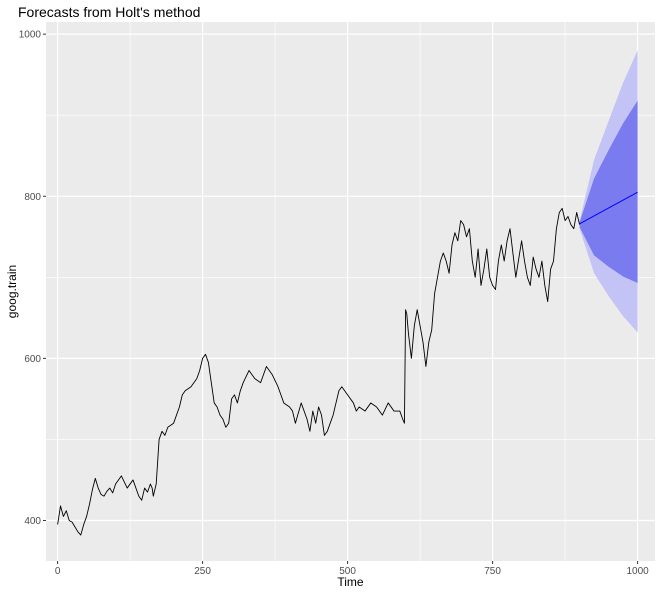 Image resolution: width=660 pixels, height=593 pixels. I want to click on x-tick-label: 0, so click(58, 571).